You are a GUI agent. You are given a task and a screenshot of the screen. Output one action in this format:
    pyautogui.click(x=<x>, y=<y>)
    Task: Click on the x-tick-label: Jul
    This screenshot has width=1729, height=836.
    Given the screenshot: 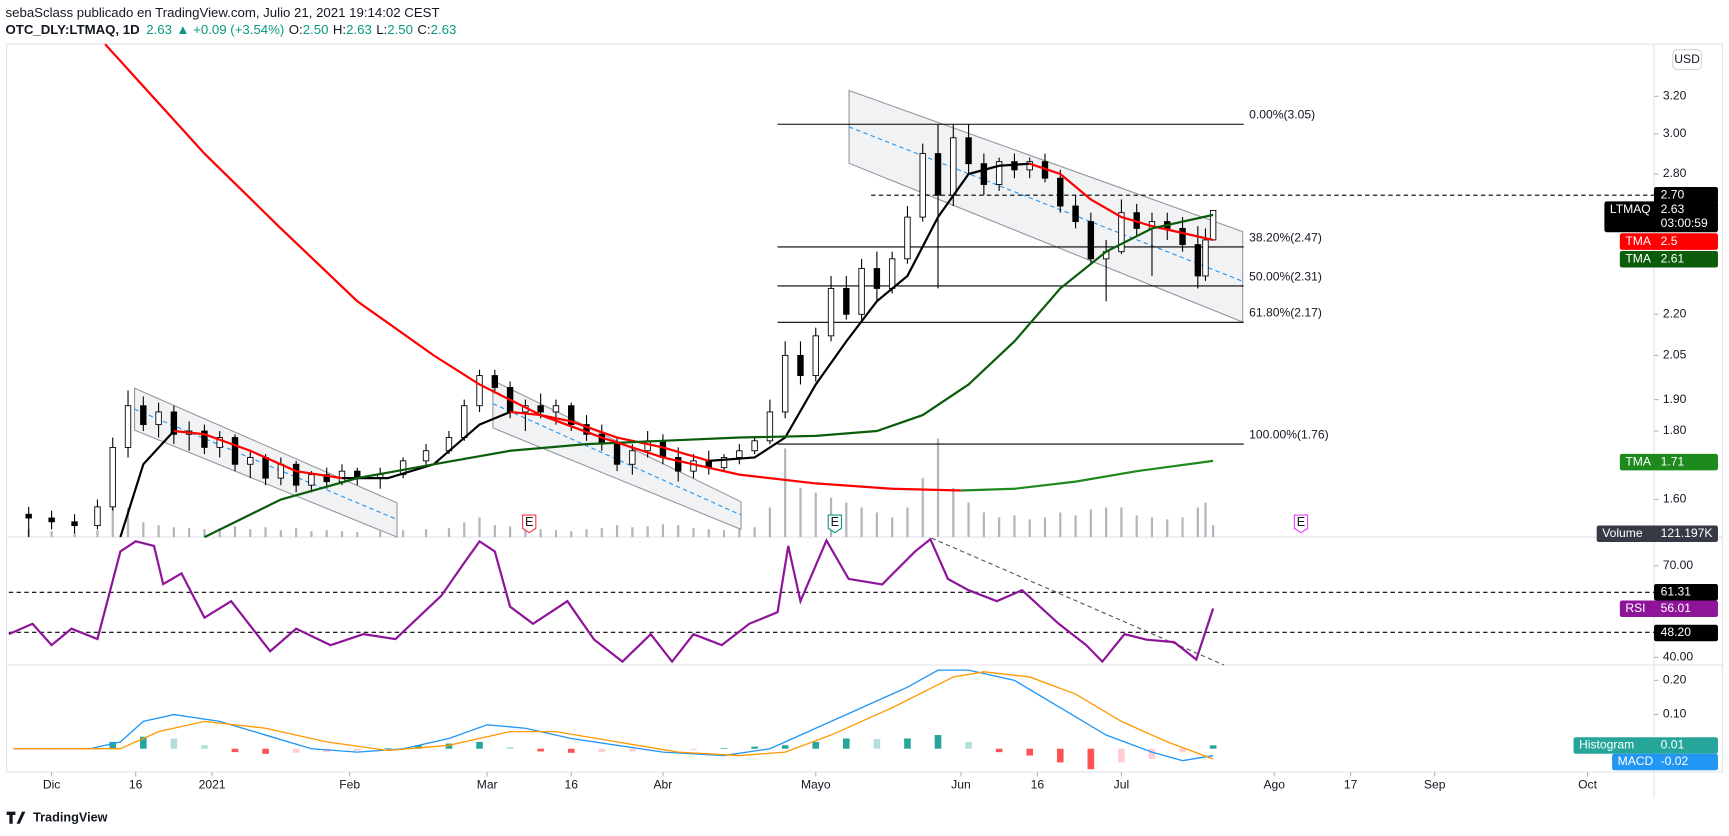 What is the action you would take?
    pyautogui.click(x=1121, y=784)
    